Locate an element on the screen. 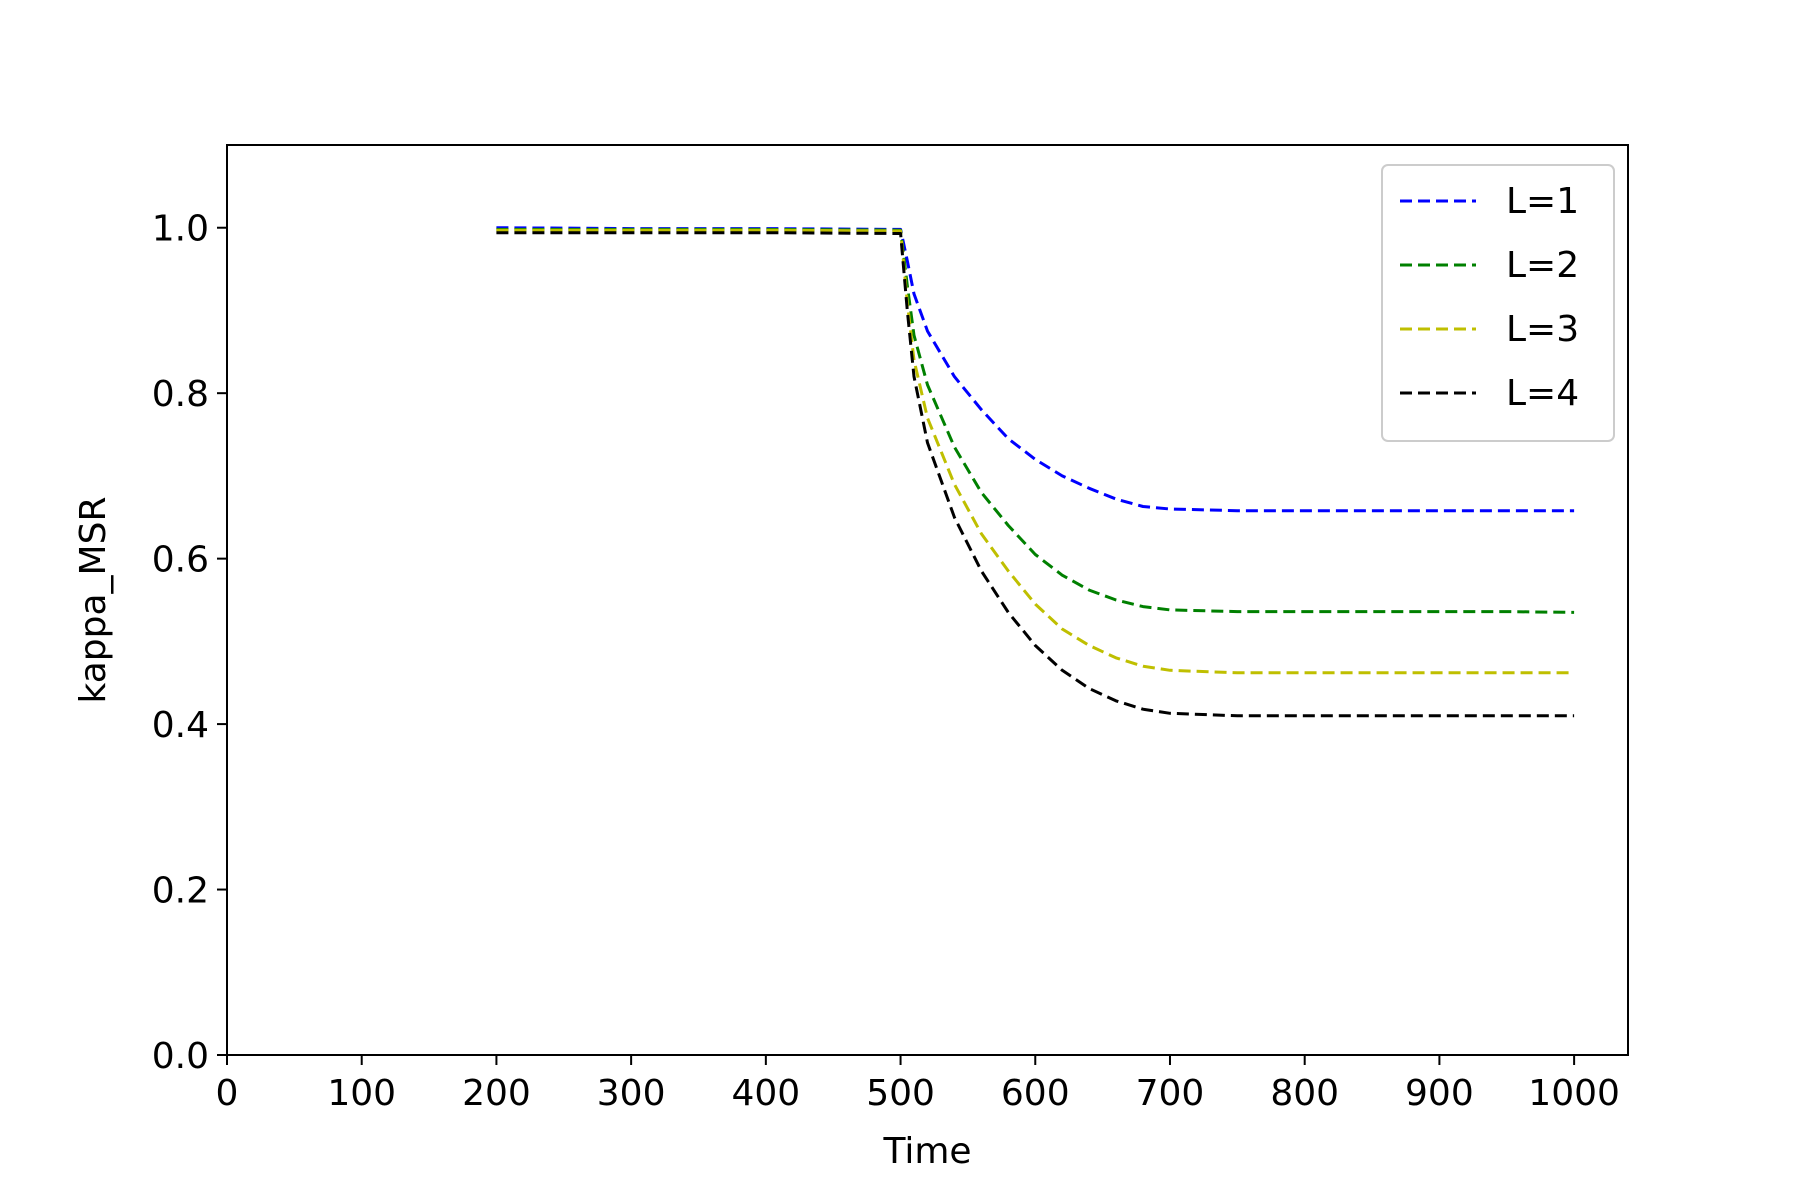 Image resolution: width=1800 pixels, height=1200 pixels. x-tick-label: 700 is located at coordinates (1170, 1093).